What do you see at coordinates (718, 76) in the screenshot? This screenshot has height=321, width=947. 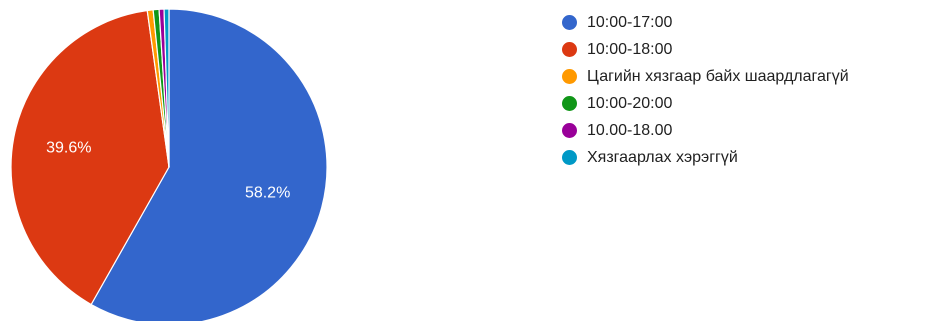 I see `legend-label: Цагийн хязгаар байх шаардлагагүй` at bounding box center [718, 76].